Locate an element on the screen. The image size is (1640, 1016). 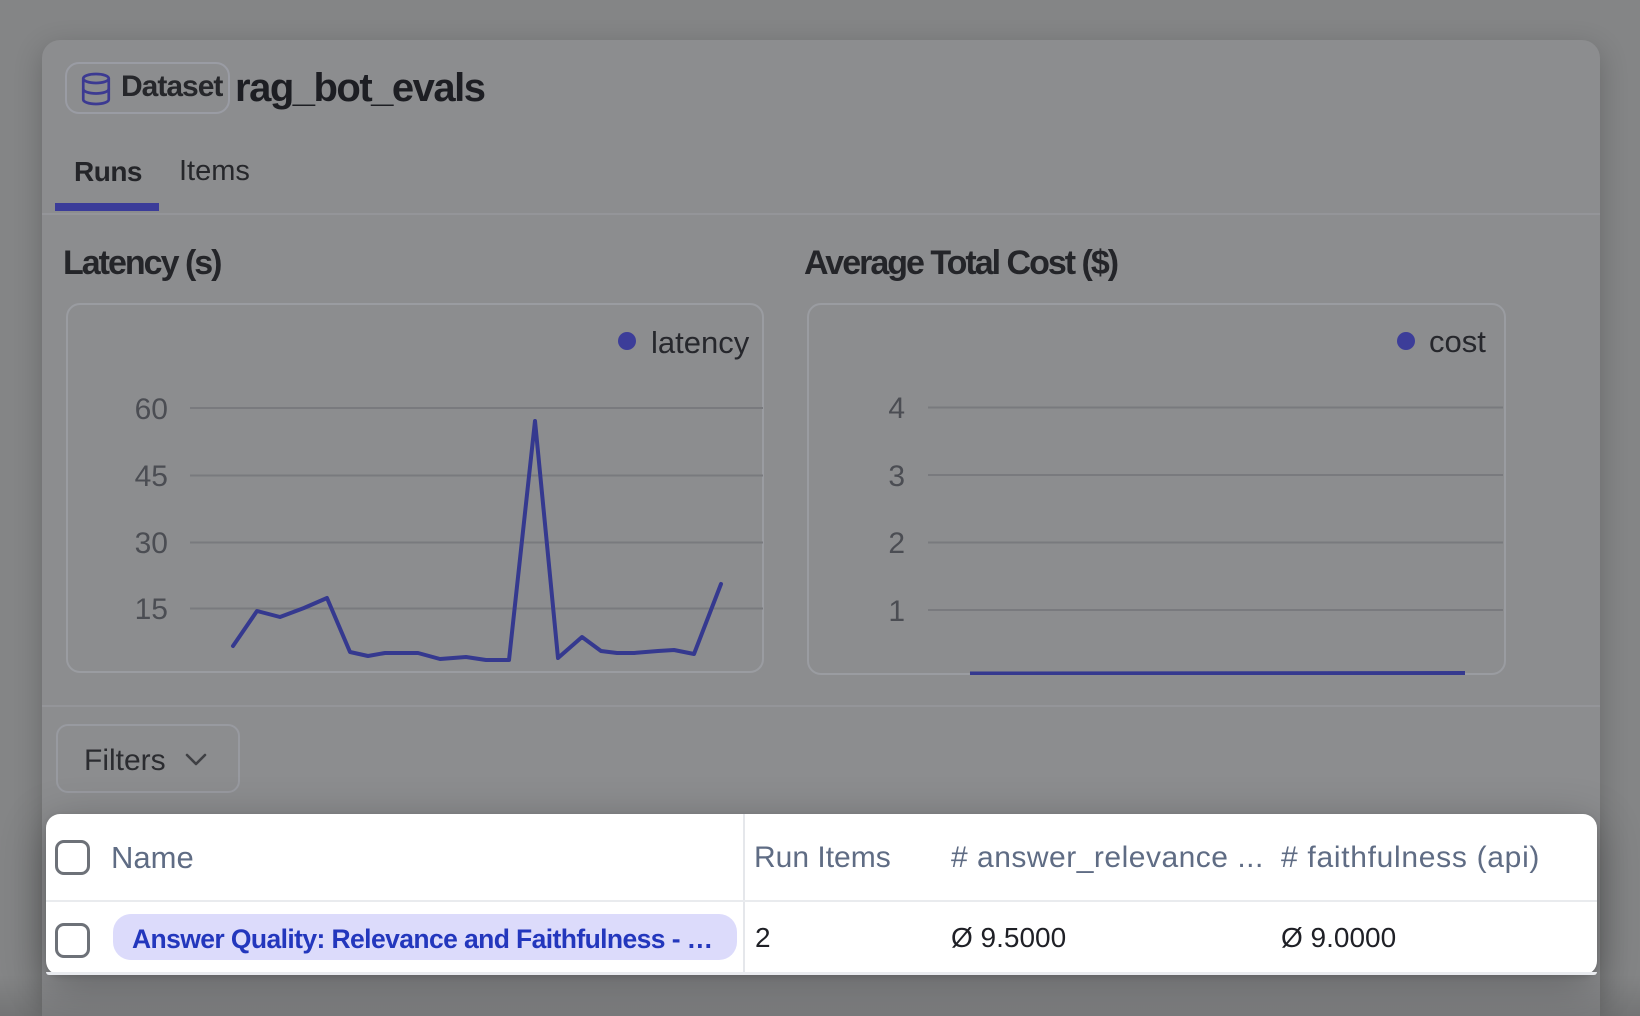
svg-text: 30 is located at coordinates (151, 543).